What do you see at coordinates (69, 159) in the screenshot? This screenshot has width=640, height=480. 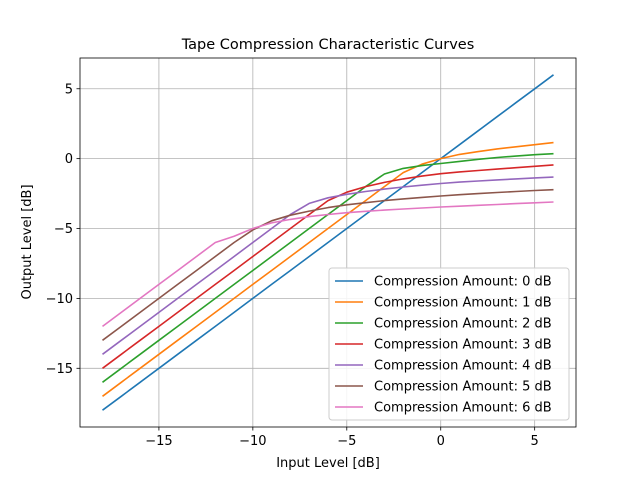 I see `y-tick-label: 0` at bounding box center [69, 159].